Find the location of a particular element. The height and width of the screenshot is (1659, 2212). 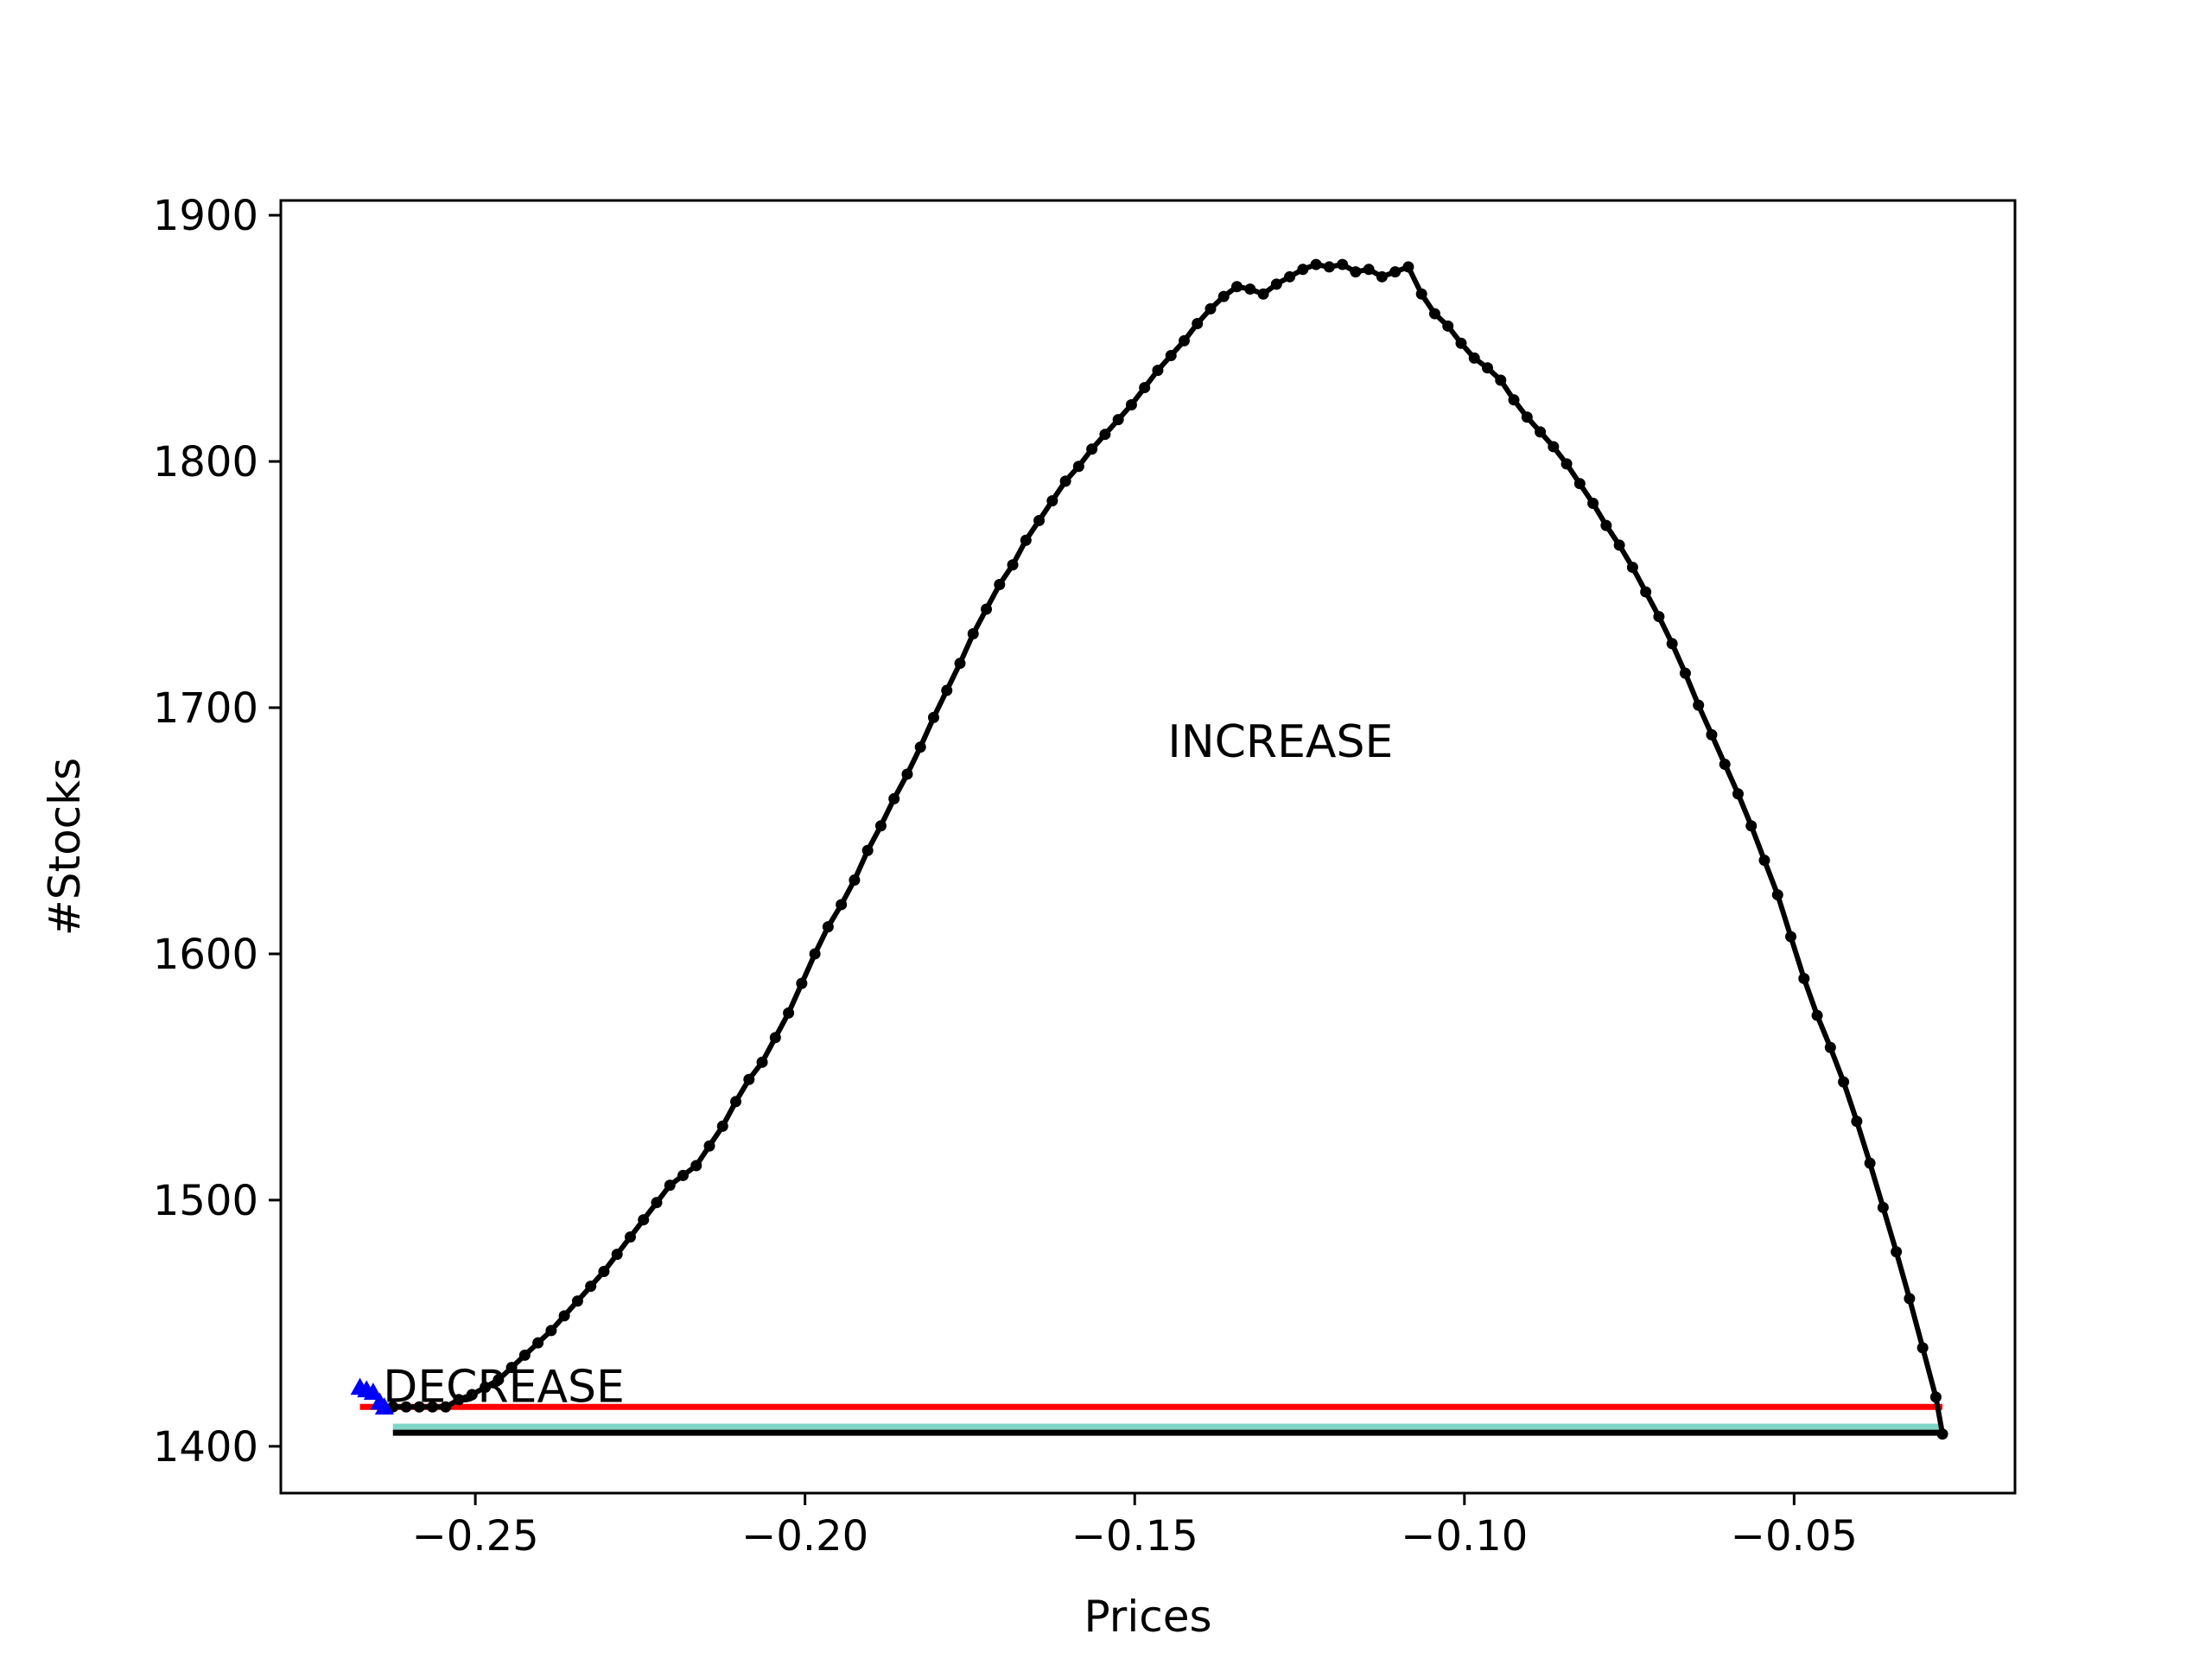

x-tick-label: −0.20 is located at coordinates (804, 1536).